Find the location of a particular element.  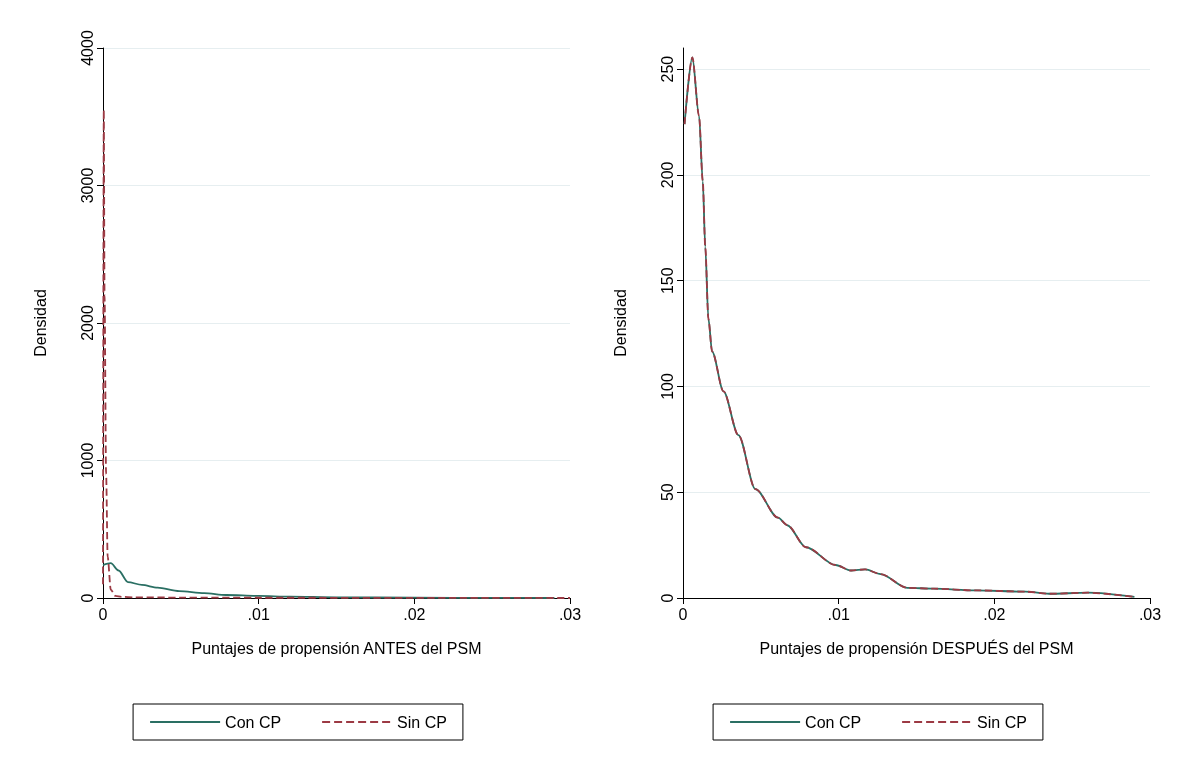

y-tick-label: 150 is located at coordinates (667, 281).